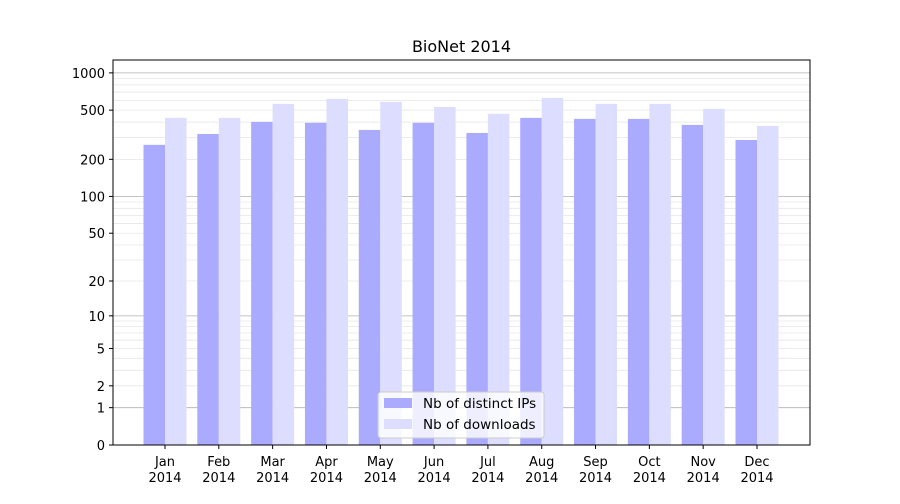 The width and height of the screenshot is (900, 504). What do you see at coordinates (703, 470) in the screenshot?
I see `x-tick-label: Nov 2014` at bounding box center [703, 470].